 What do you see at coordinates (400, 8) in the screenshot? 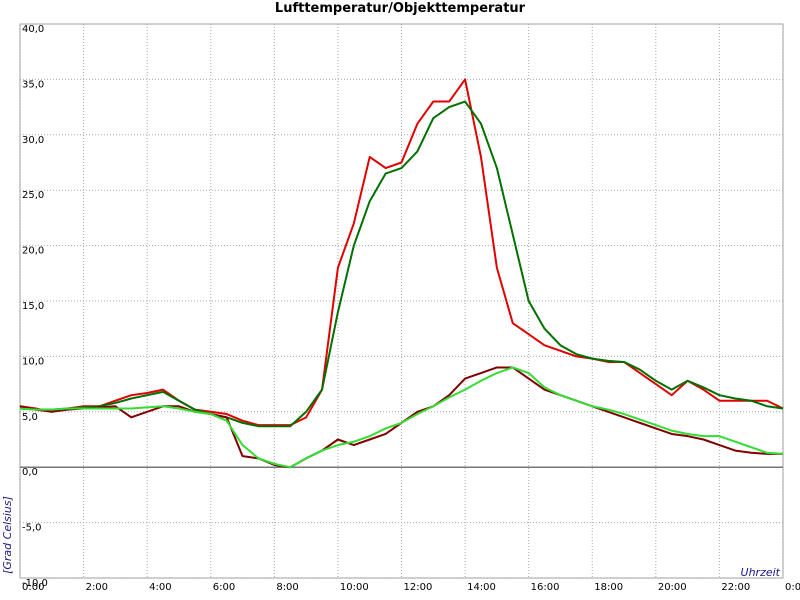
I see `chart-title: Lufttemperatur/Objekttemperatur` at bounding box center [400, 8].